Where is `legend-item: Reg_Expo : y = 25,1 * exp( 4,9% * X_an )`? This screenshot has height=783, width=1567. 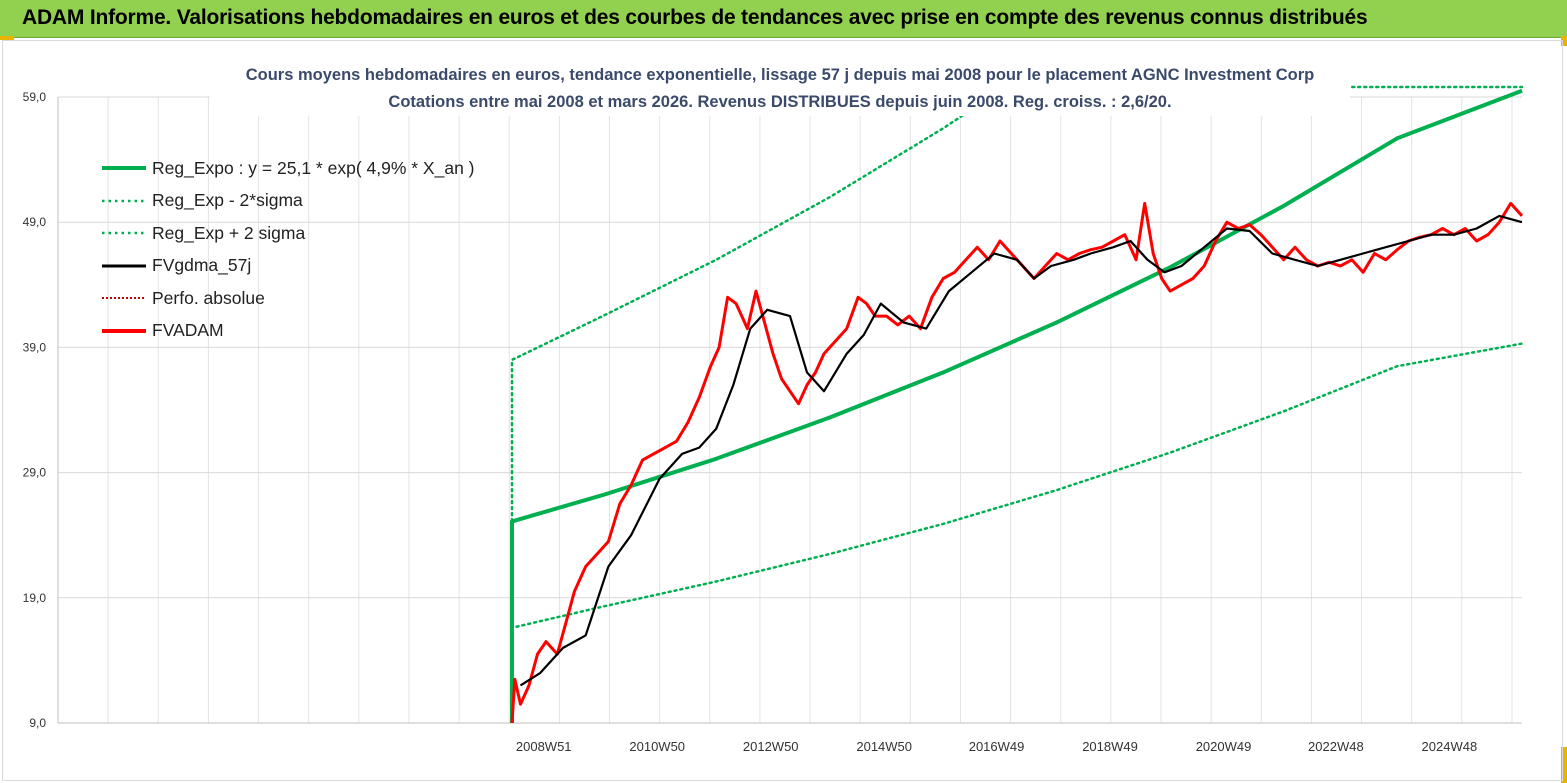 legend-item: Reg_Expo : y = 25,1 * exp( 4,9% * X_an ) is located at coordinates (287, 168).